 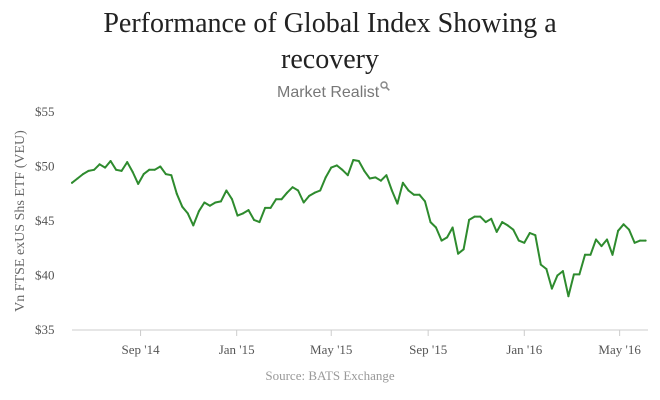 What do you see at coordinates (524, 349) in the screenshot?
I see `x-tick-label: Jan '16` at bounding box center [524, 349].